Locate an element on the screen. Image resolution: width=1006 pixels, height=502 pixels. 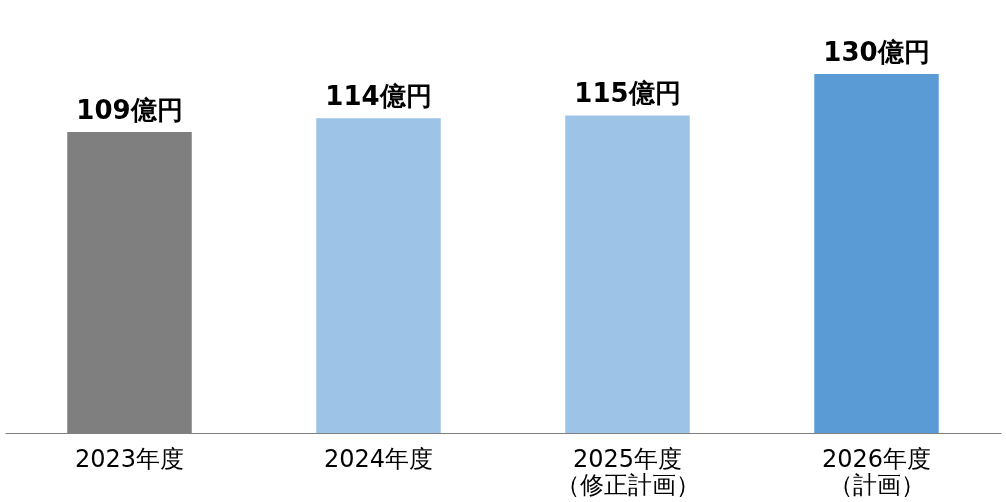
data-label: 109億円 is located at coordinates (129, 109).